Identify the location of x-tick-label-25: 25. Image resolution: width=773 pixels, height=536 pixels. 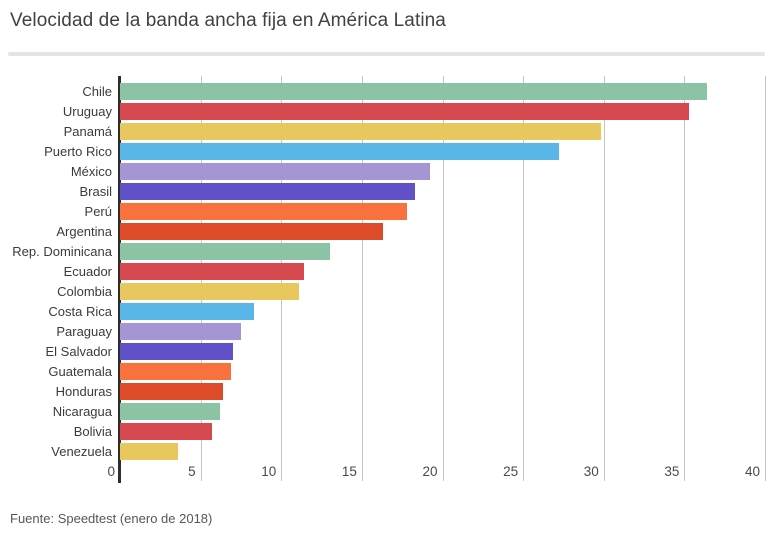
(511, 471).